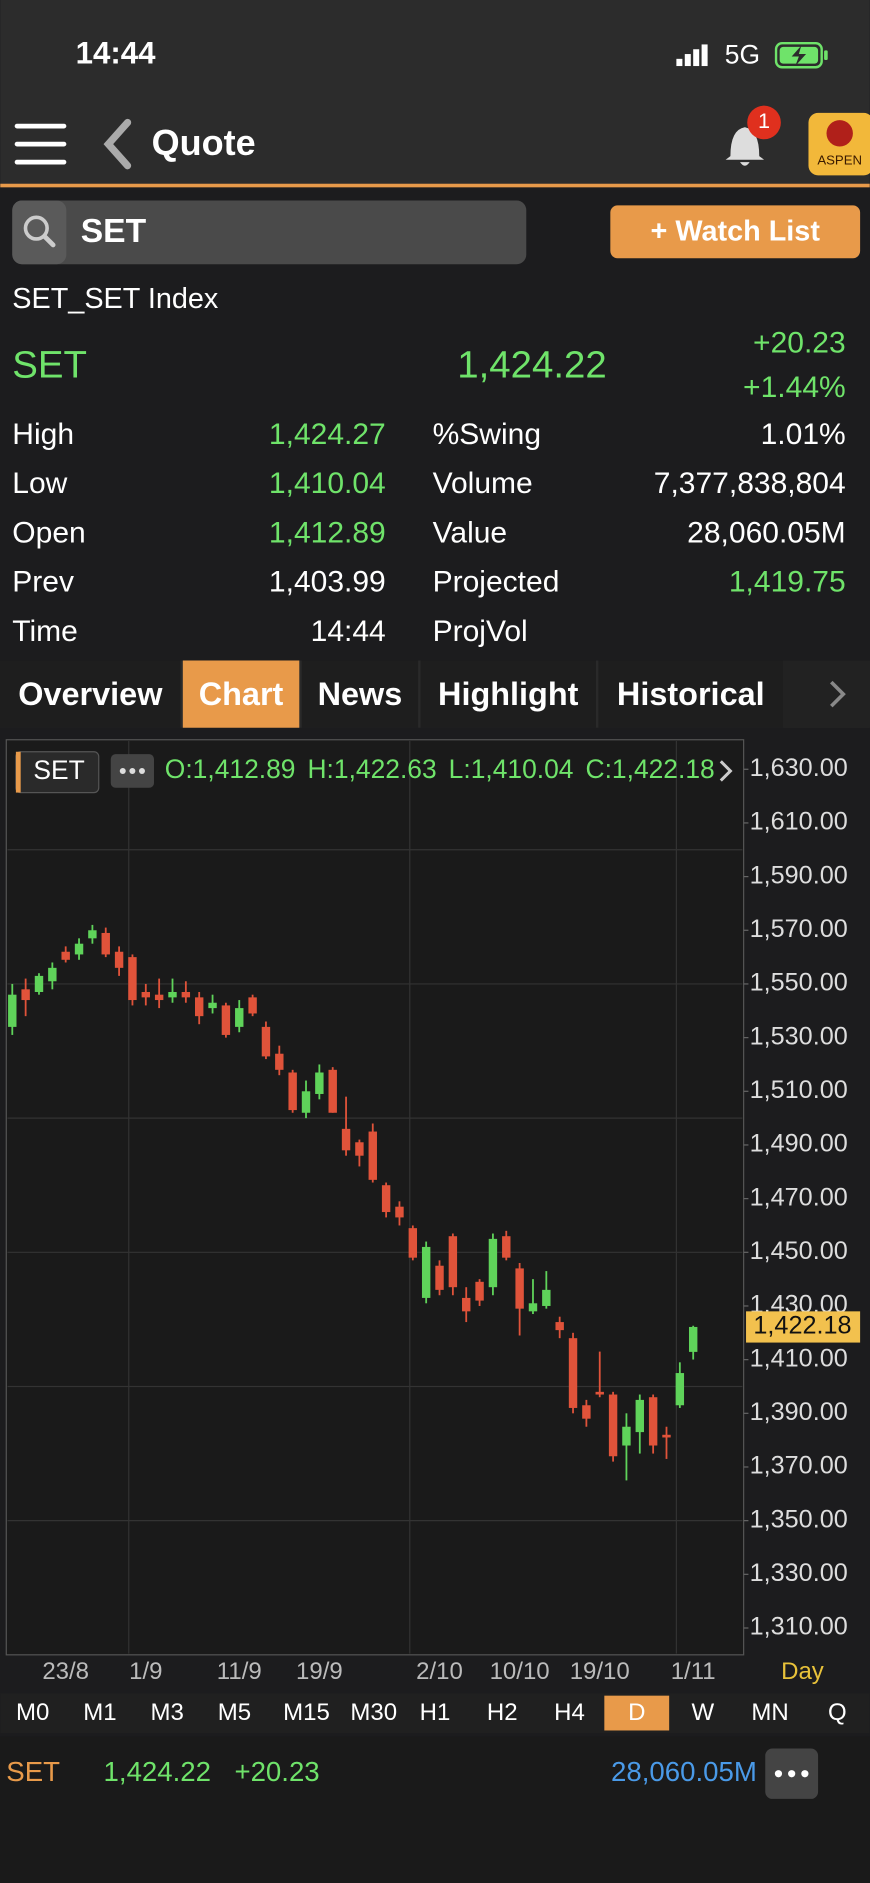 The width and height of the screenshot is (870, 1883). What do you see at coordinates (348, 631) in the screenshot?
I see `stat-value: 14:44` at bounding box center [348, 631].